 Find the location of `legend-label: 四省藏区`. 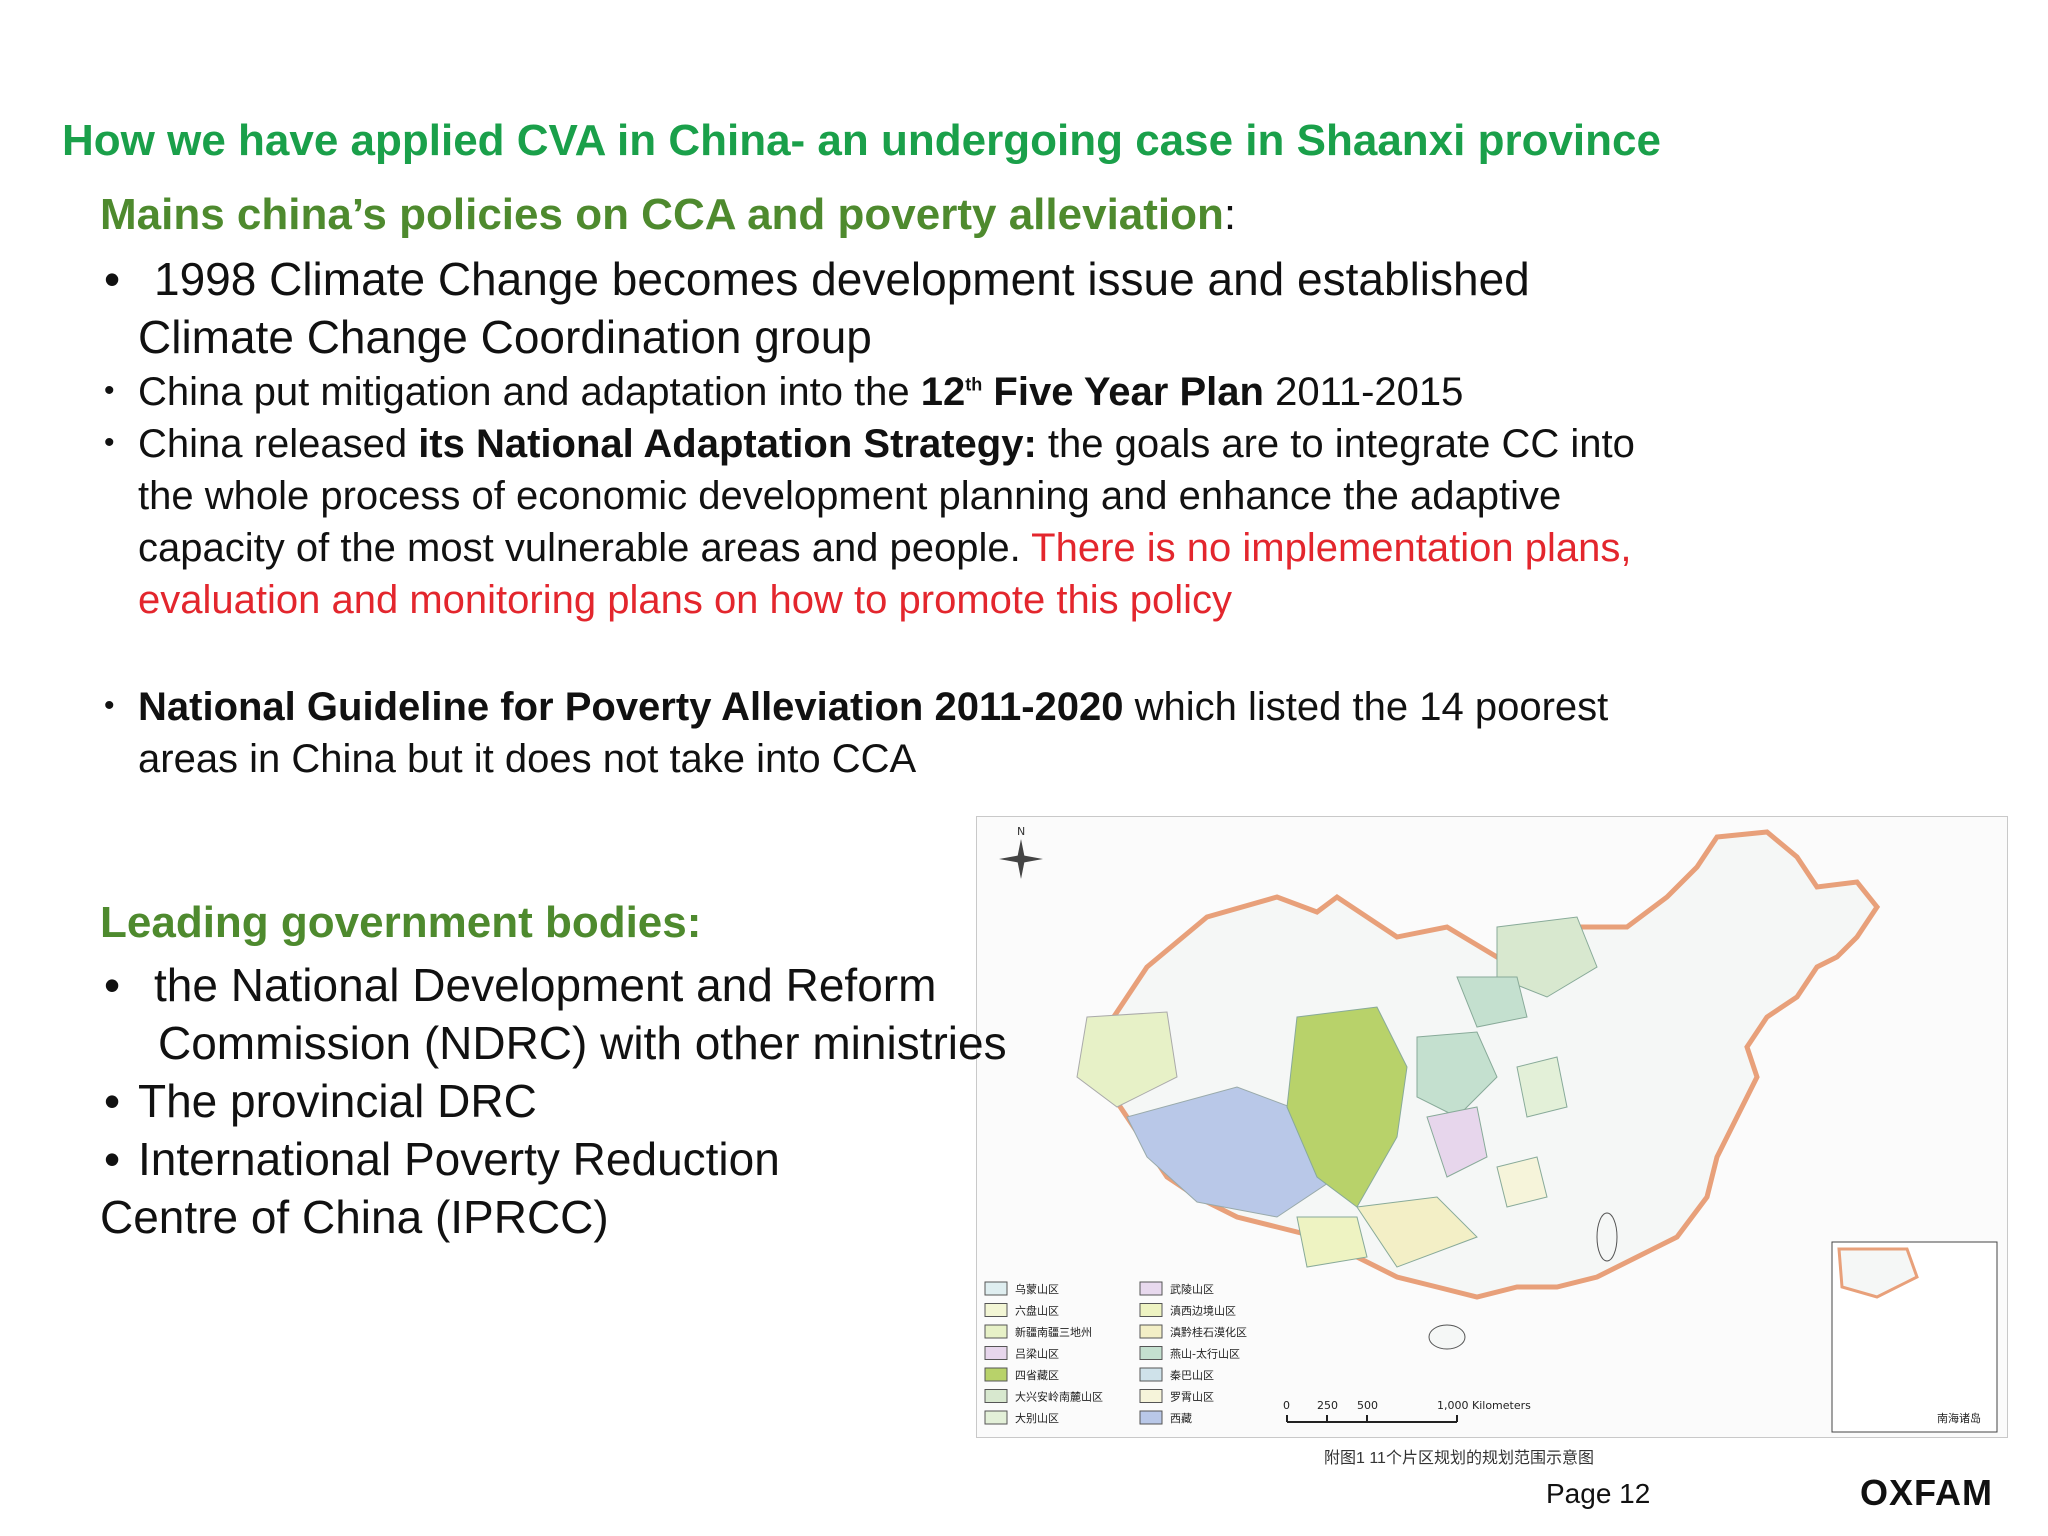

legend-label: 四省藏区 is located at coordinates (1037, 1375).